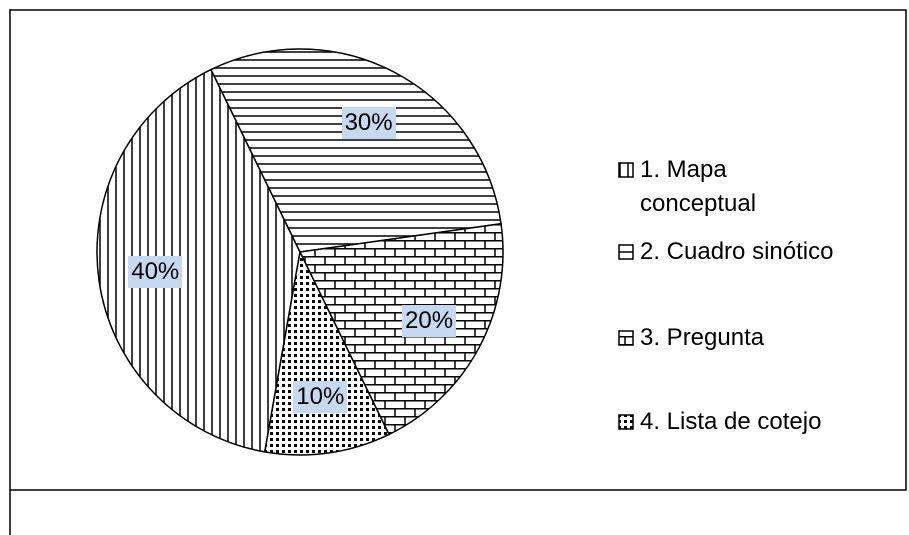 The width and height of the screenshot is (909, 535). I want to click on legend-label: 1. Mapa conceptual, so click(698, 186).